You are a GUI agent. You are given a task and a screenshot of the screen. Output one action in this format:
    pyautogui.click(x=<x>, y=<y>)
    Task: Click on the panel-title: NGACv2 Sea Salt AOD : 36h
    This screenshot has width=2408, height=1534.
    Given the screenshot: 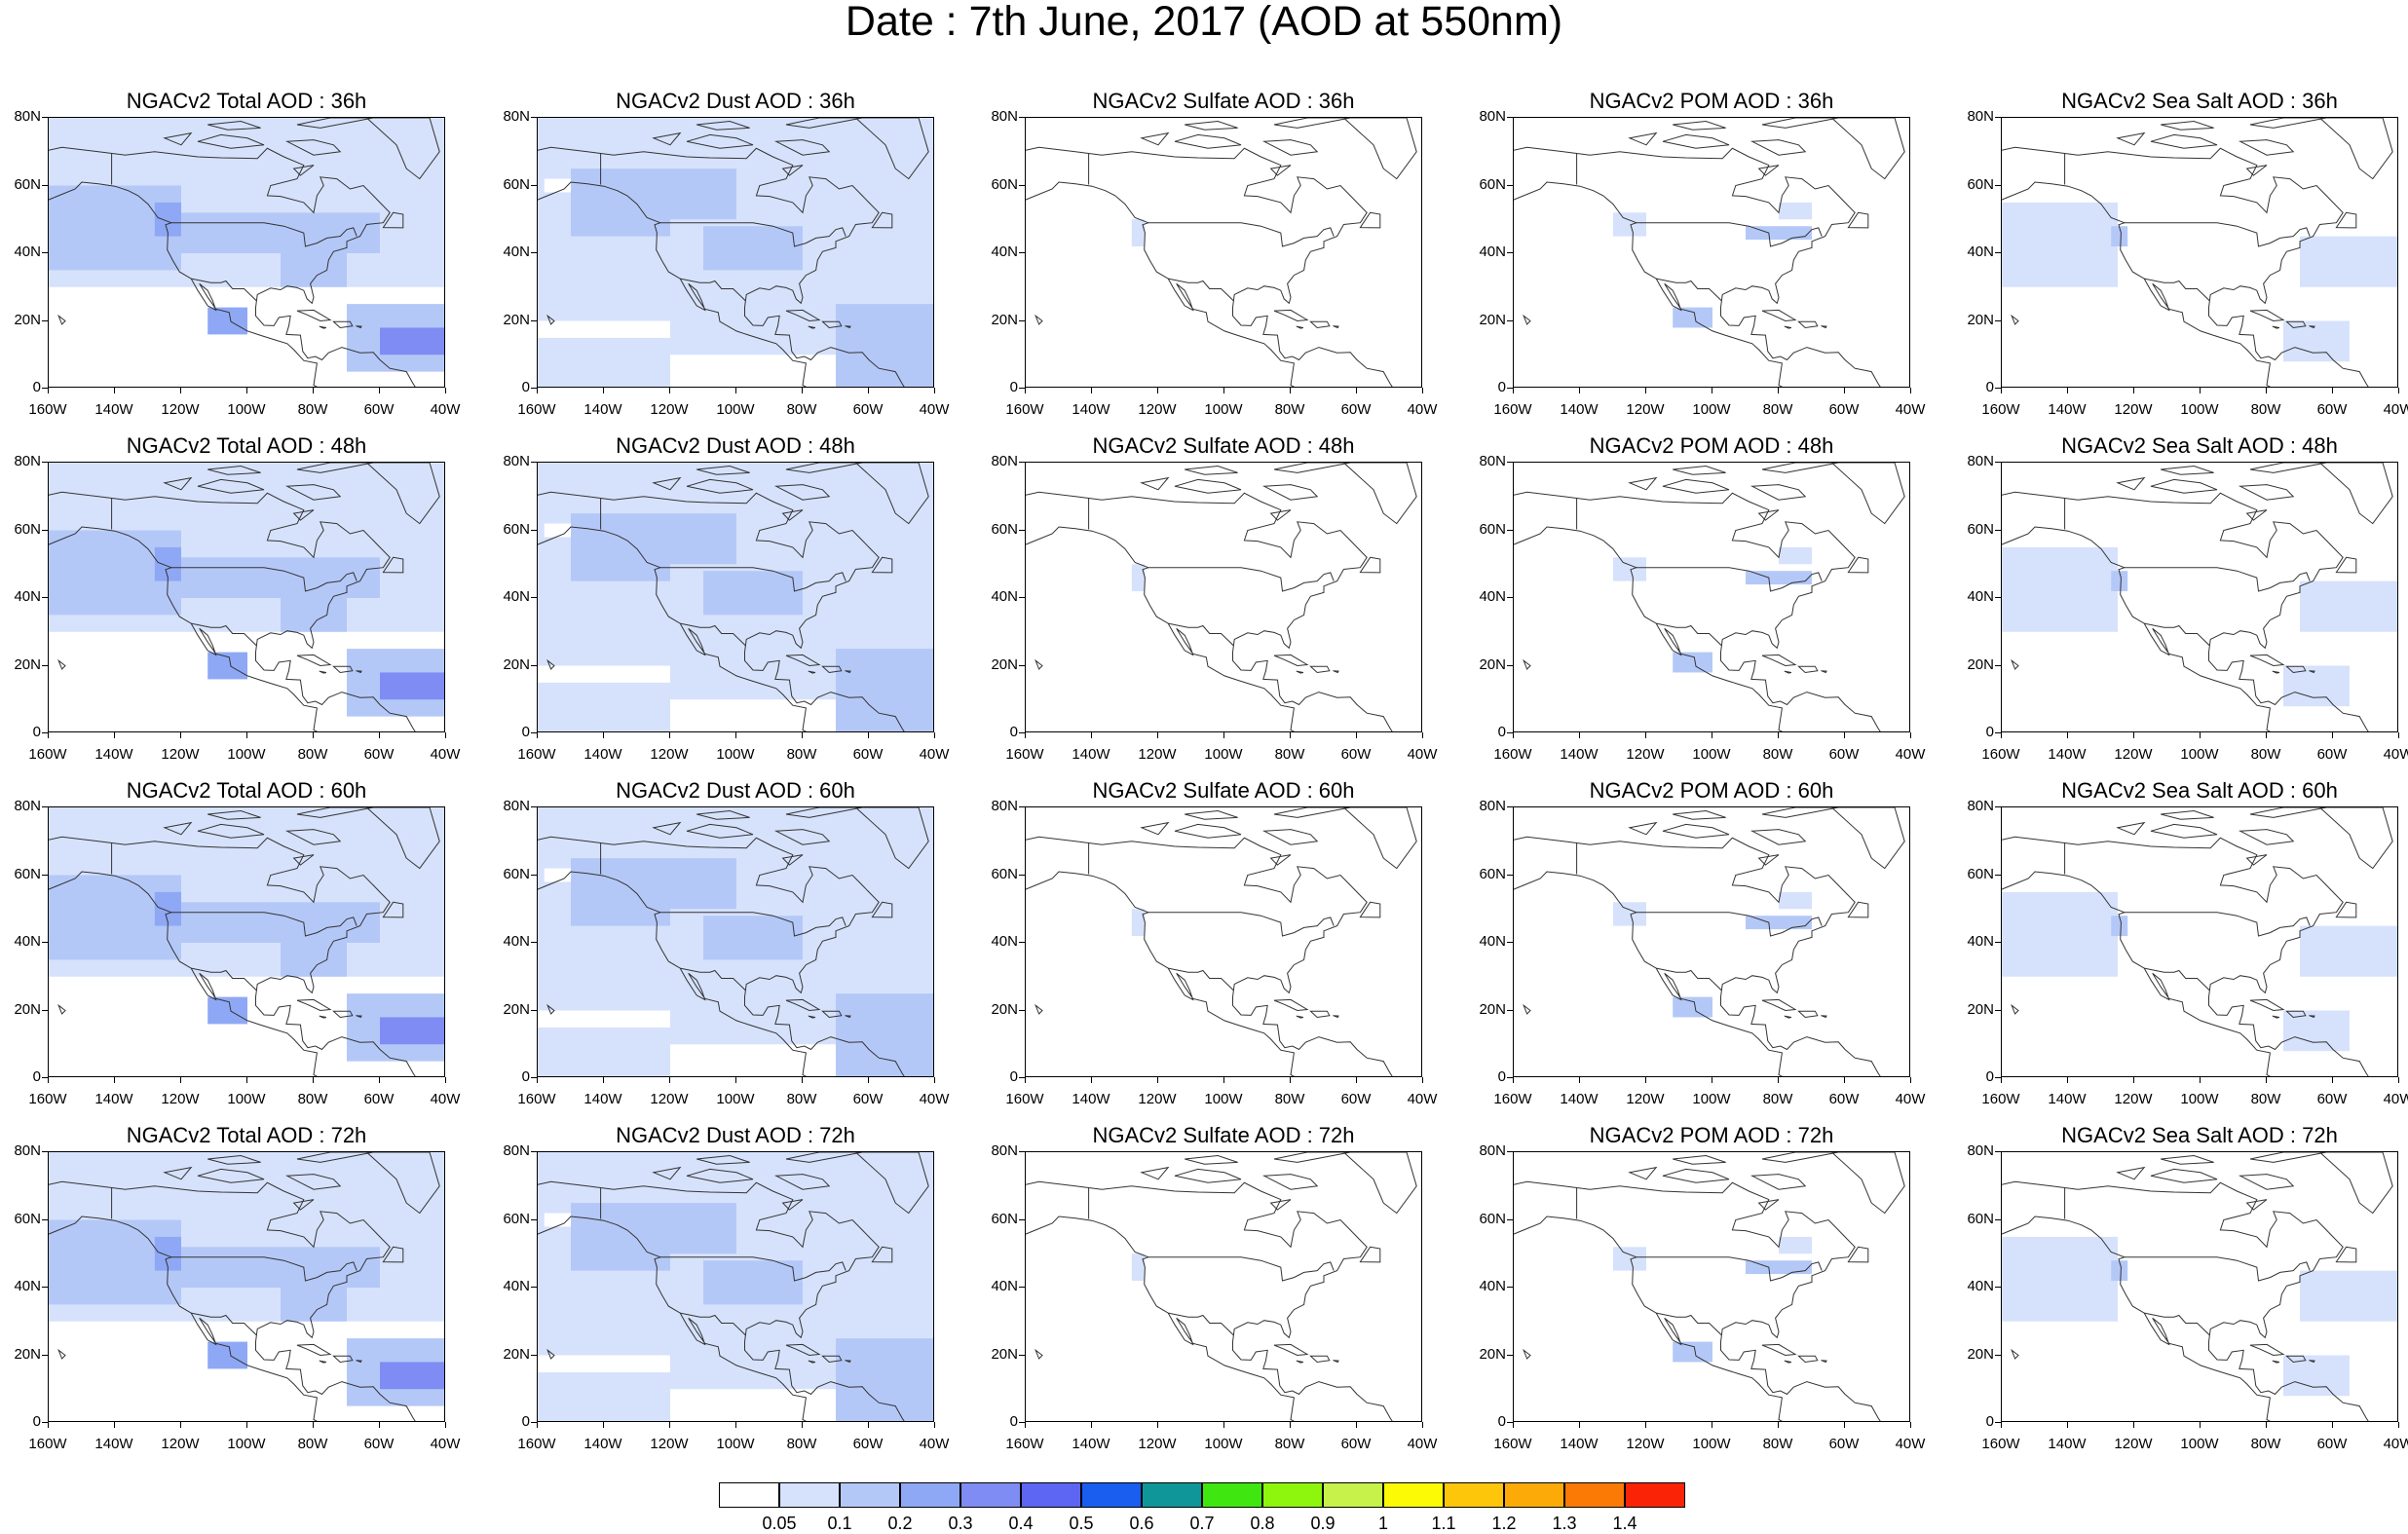 What is the action you would take?
    pyautogui.click(x=2199, y=101)
    